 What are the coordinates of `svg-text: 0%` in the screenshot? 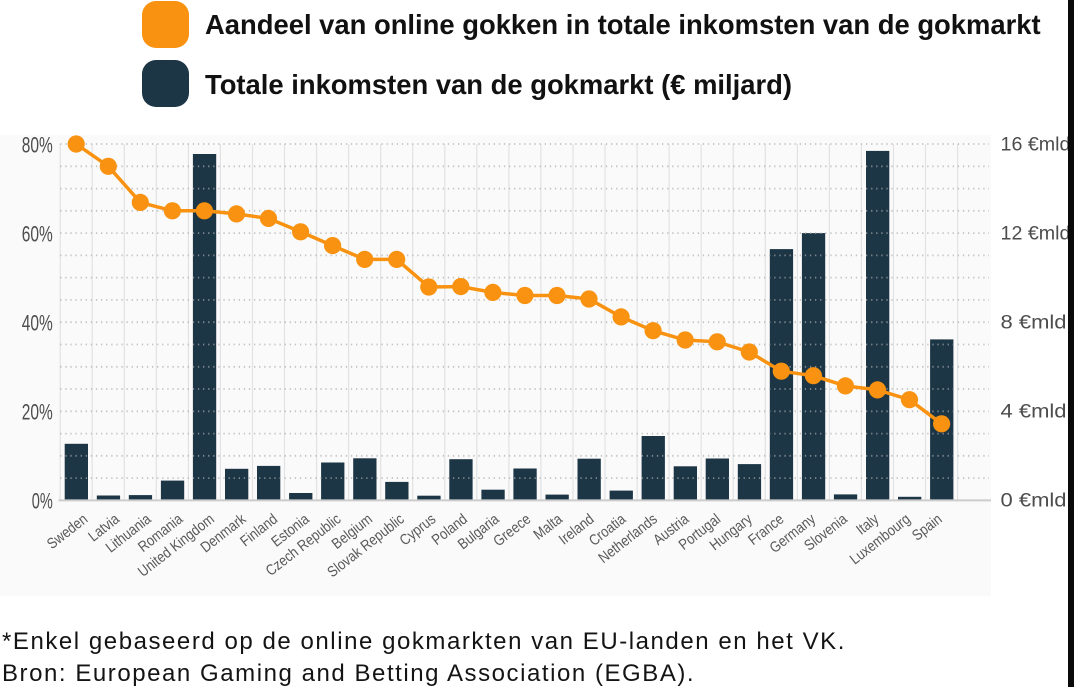 It's located at (42, 501).